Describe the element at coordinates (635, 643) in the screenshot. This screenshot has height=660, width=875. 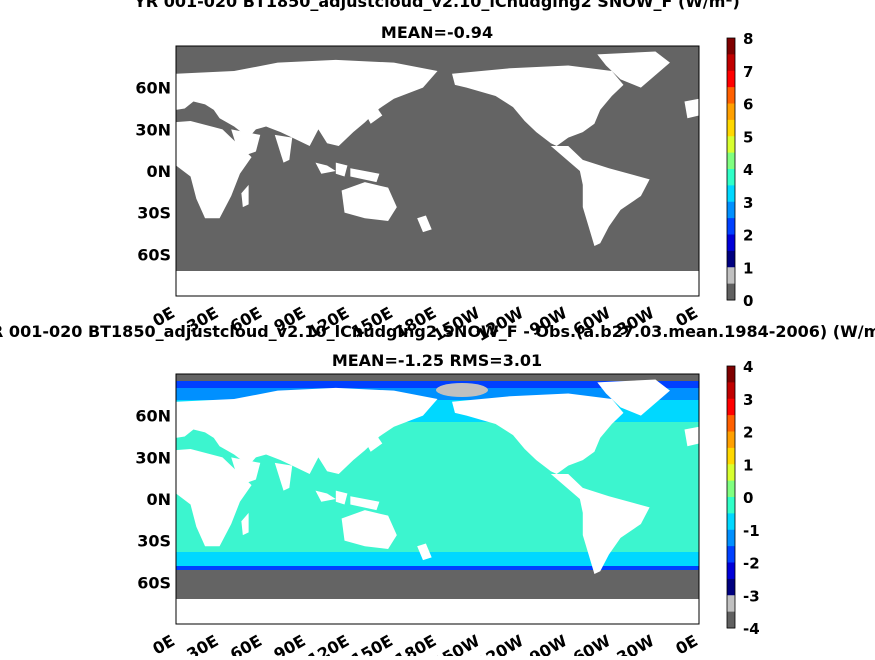
I see `x-tick-label: 30W` at that location.